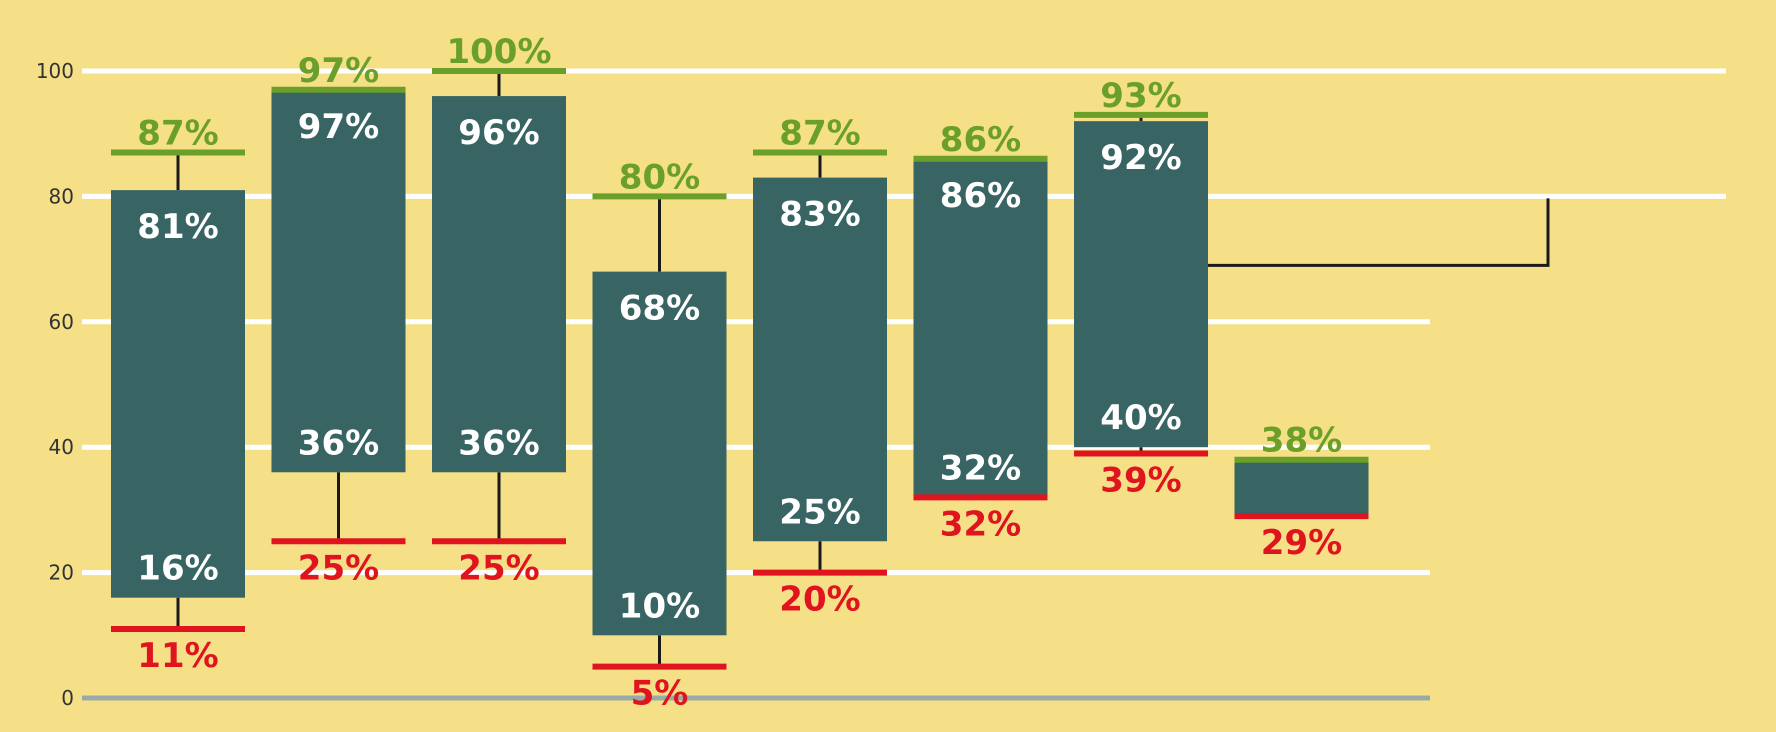  I want to click on min-label: 29%, so click(1301, 543).